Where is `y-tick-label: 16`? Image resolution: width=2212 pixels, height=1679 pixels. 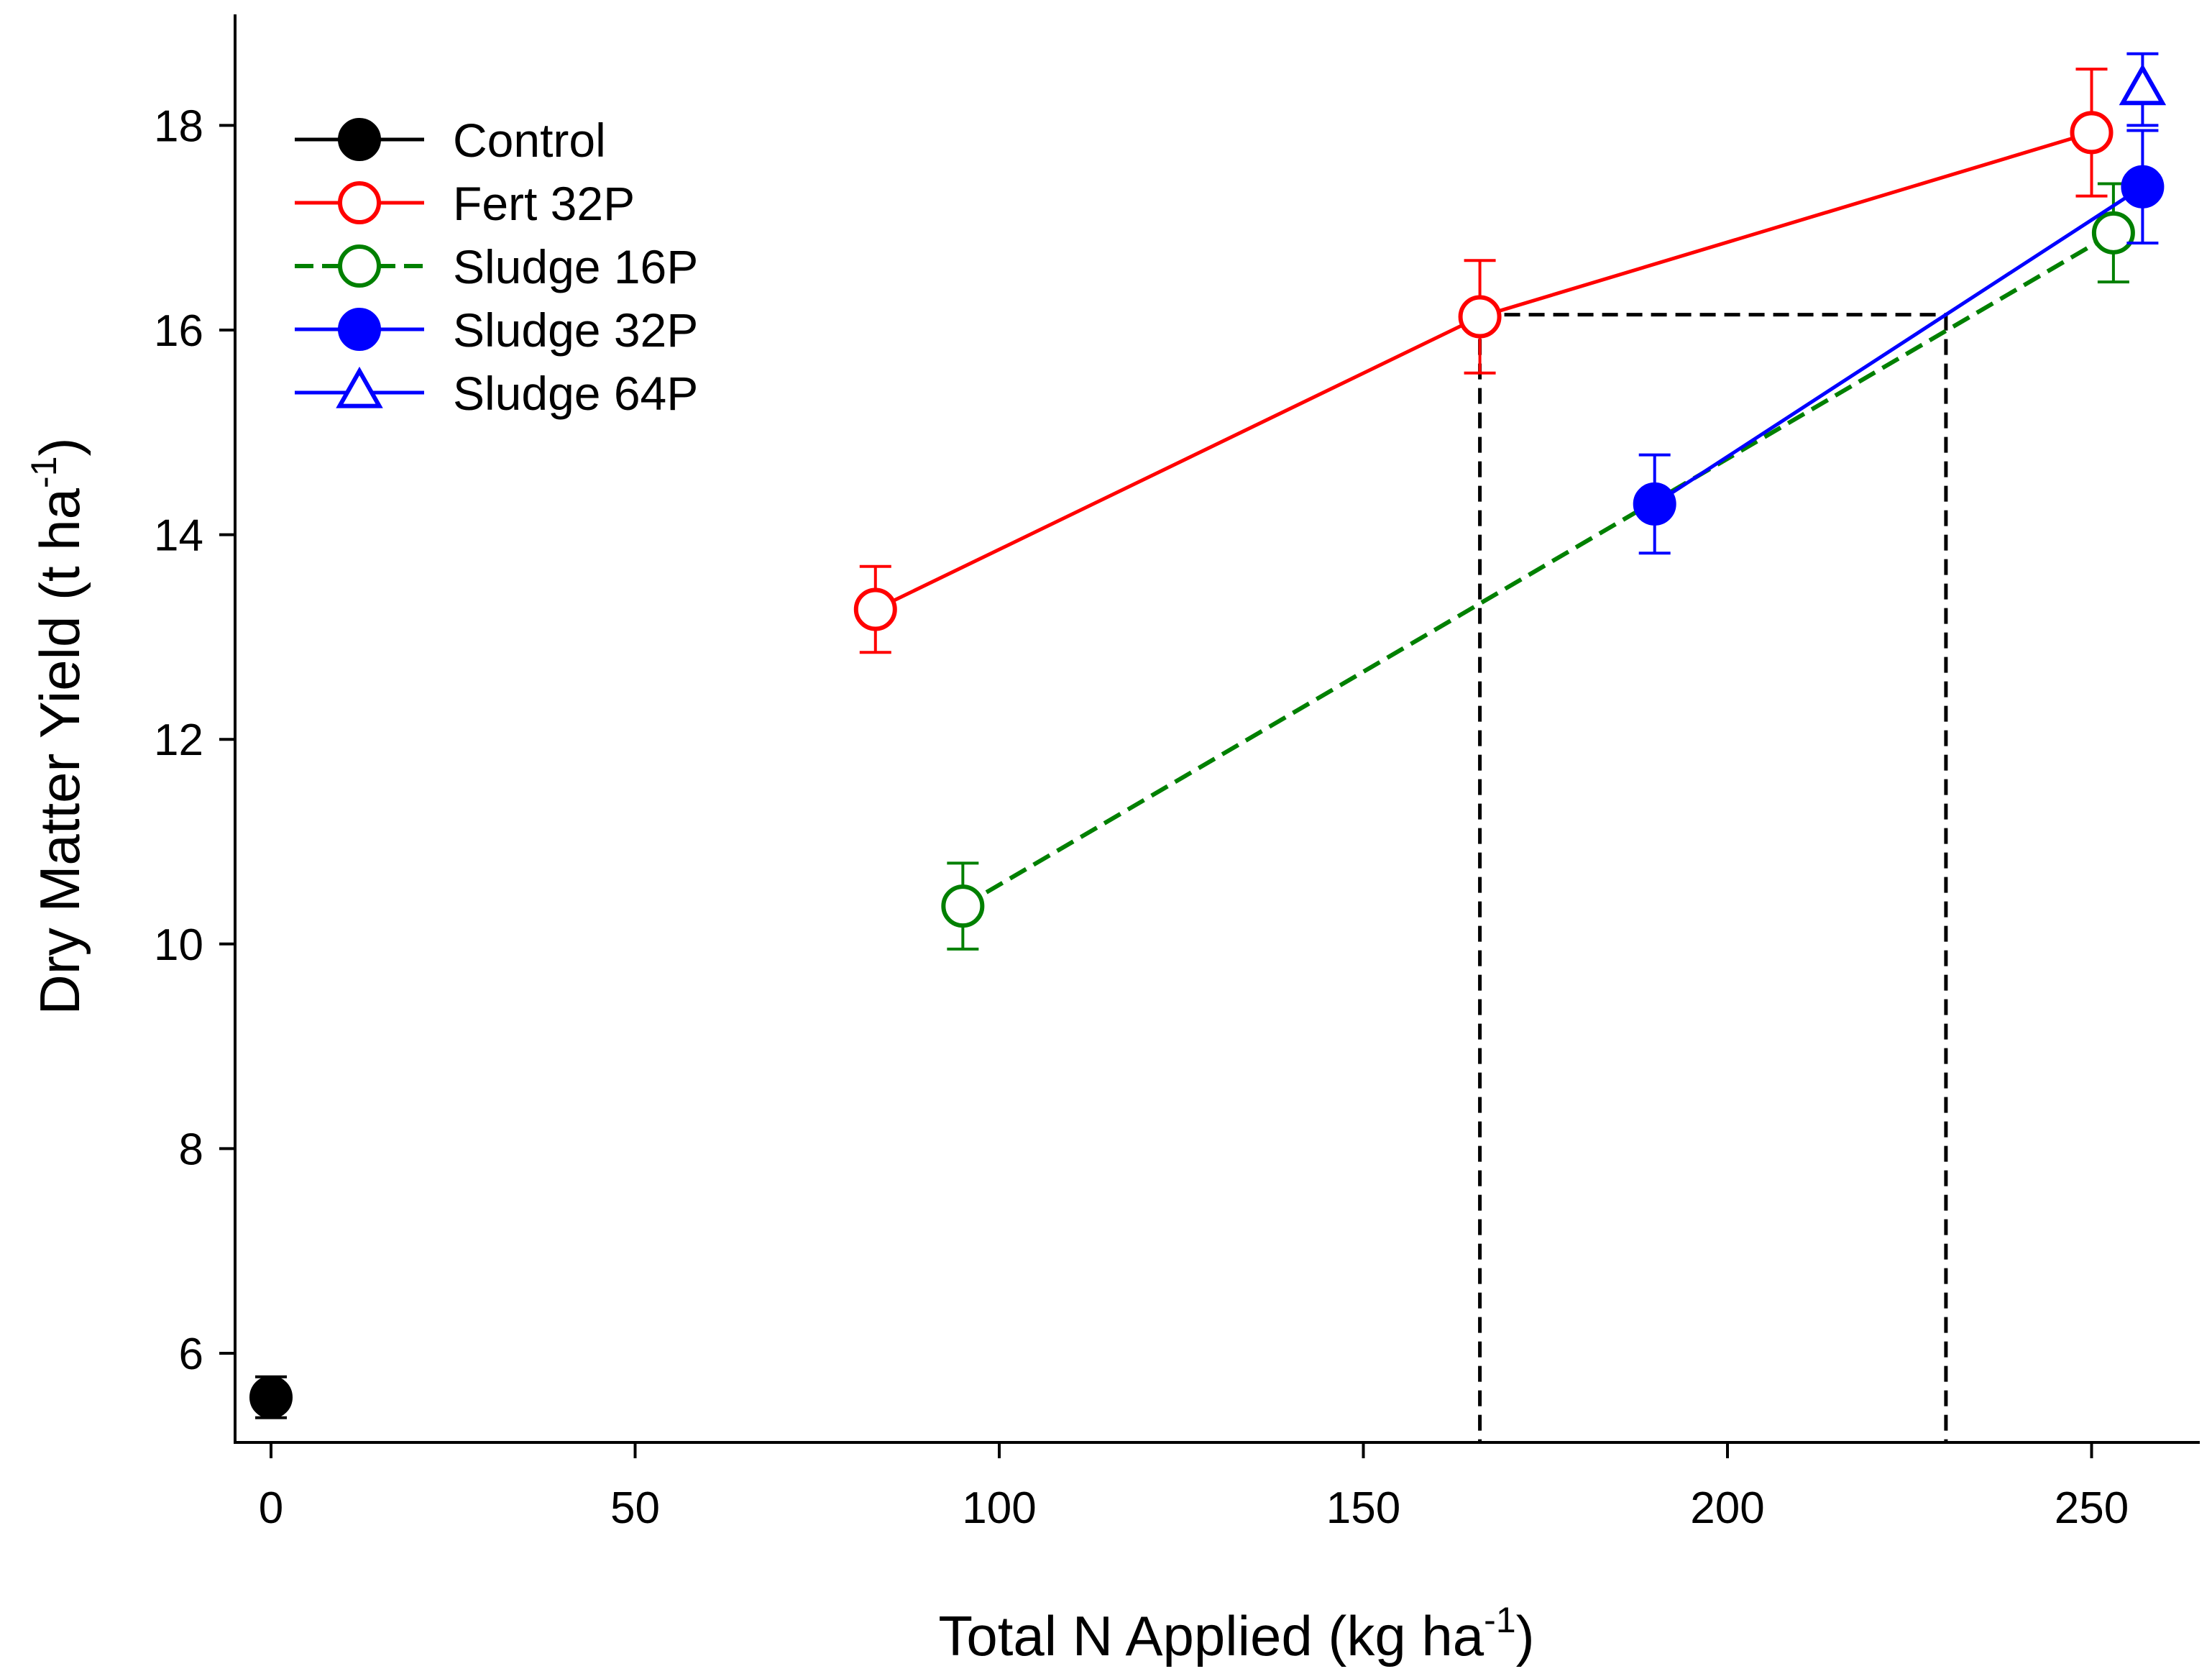 y-tick-label: 16 is located at coordinates (178, 331).